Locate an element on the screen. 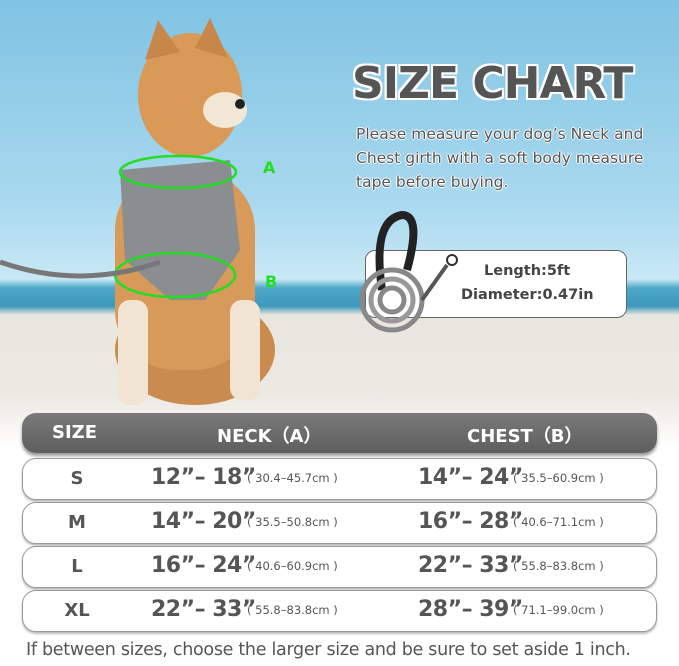 The width and height of the screenshot is (679, 666). size-cell: L is located at coordinates (77, 566).